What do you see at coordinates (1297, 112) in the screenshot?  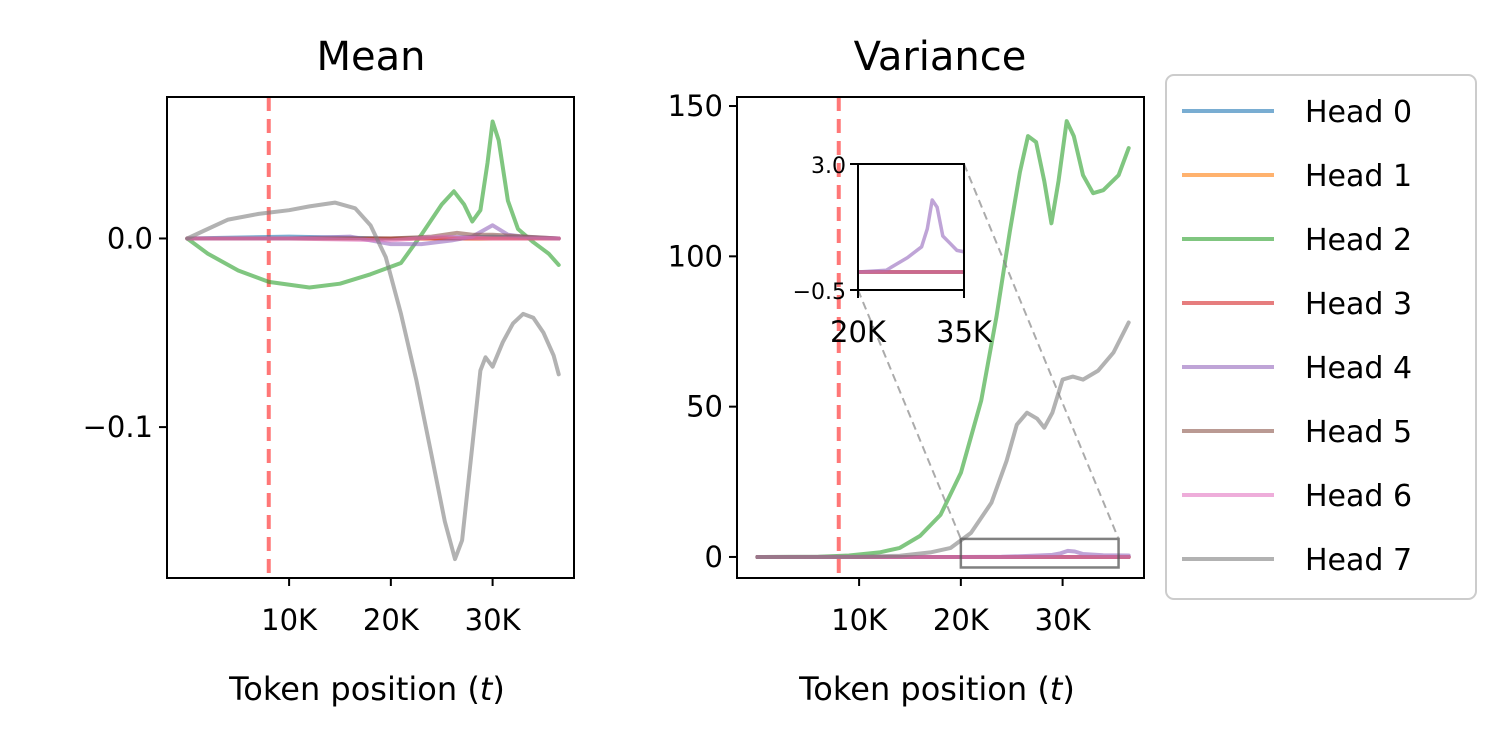 I see `legend-item-head-0: Head 0` at bounding box center [1297, 112].